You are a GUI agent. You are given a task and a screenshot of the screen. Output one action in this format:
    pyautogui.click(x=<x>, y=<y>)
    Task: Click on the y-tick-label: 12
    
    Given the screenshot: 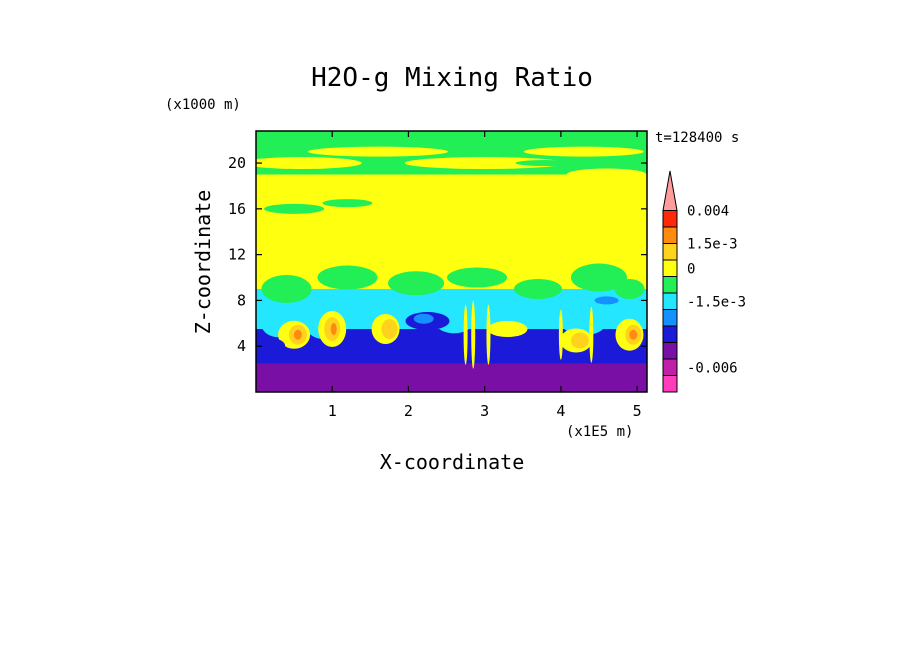 What is the action you would take?
    pyautogui.click(x=237, y=255)
    